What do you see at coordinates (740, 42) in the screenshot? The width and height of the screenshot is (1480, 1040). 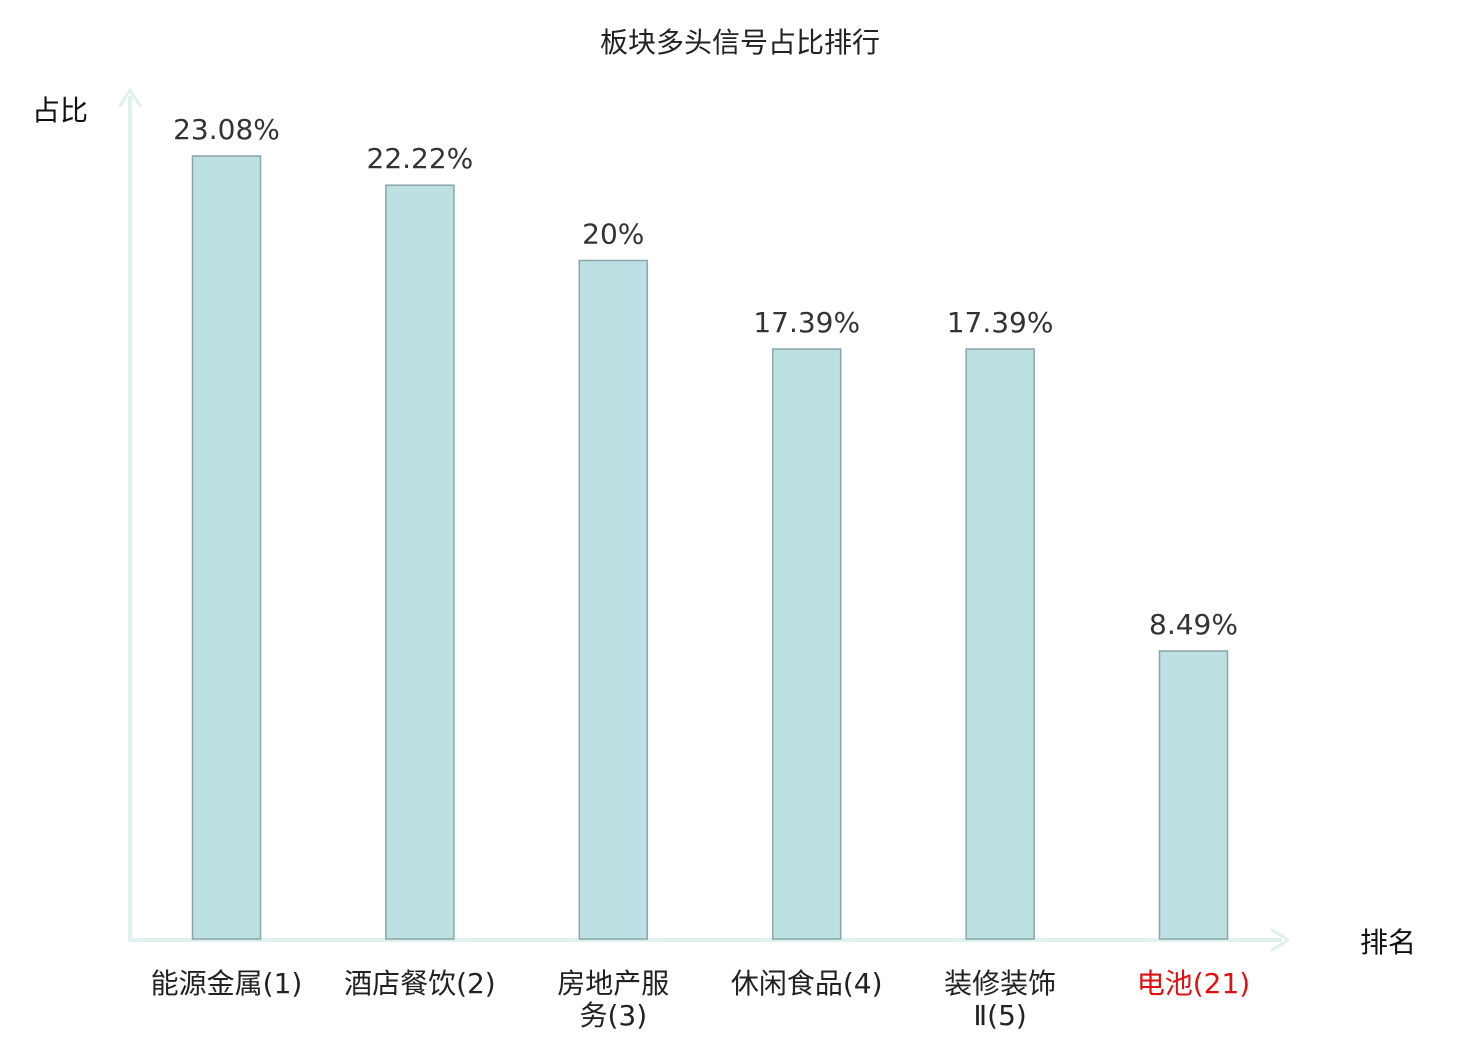 I see `chart-title: 板块多头信号占比排行` at bounding box center [740, 42].